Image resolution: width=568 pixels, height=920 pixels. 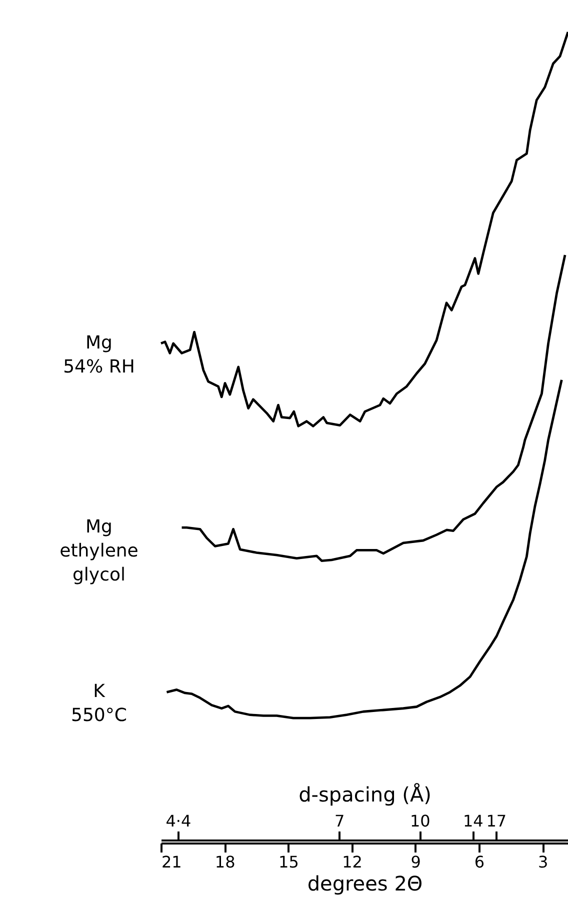 I want to click on annotation: 17, so click(x=496, y=821).